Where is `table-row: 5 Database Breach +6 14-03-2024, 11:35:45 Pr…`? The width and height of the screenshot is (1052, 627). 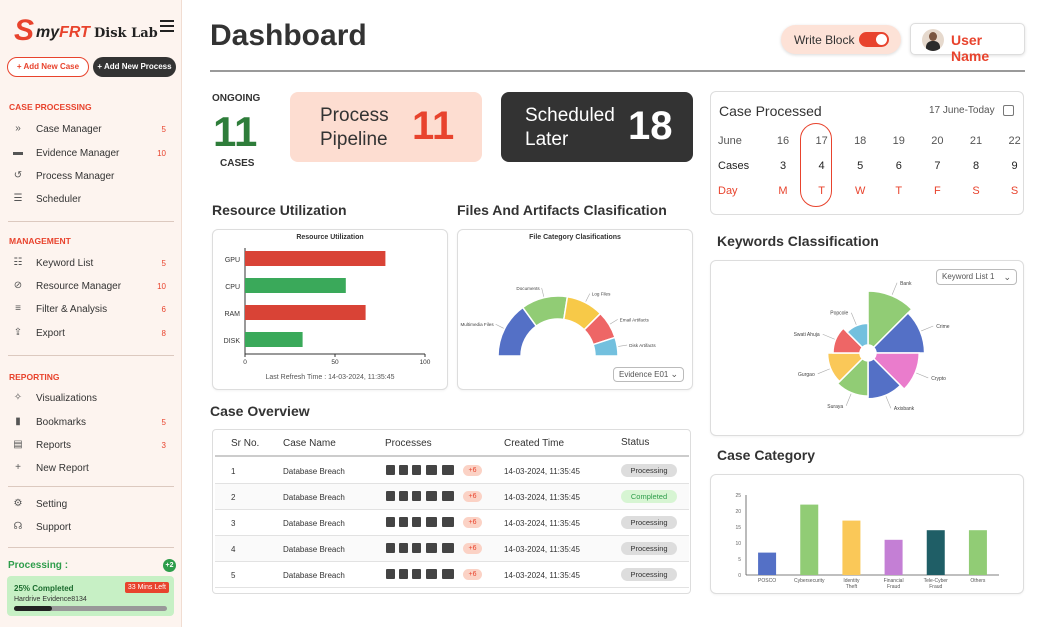
table-row: 5 Database Breach +6 14-03-2024, 11:35:45 Pr… is located at coordinates (452, 575).